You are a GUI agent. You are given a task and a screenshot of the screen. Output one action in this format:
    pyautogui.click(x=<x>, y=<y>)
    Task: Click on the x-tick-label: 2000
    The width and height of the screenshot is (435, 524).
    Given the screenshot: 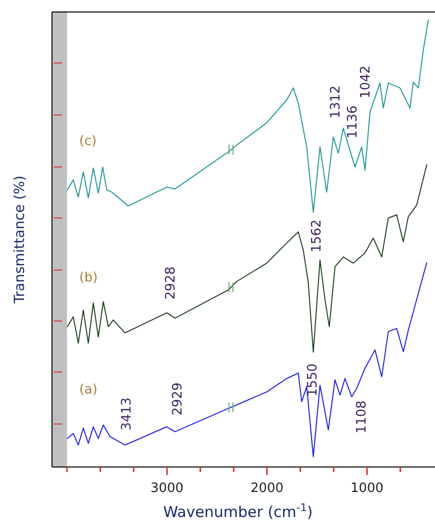 What is the action you would take?
    pyautogui.click(x=267, y=488)
    